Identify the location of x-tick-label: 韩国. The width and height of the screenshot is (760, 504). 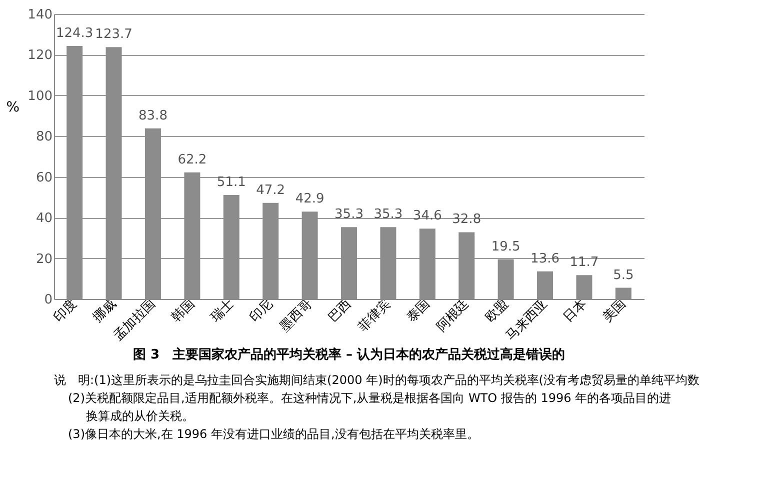
(183, 311).